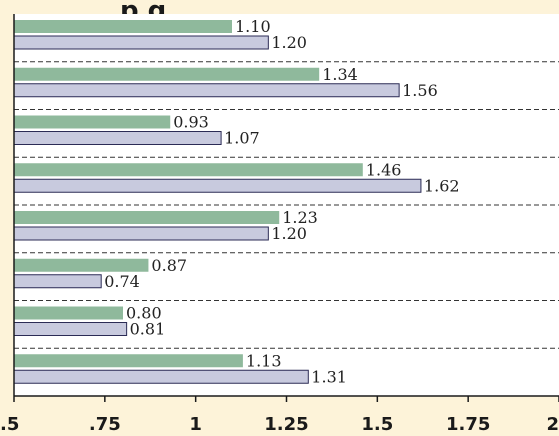 This screenshot has height=436, width=559. Describe the element at coordinates (377, 424) in the screenshot. I see `x-tick-label: 1.5` at that location.